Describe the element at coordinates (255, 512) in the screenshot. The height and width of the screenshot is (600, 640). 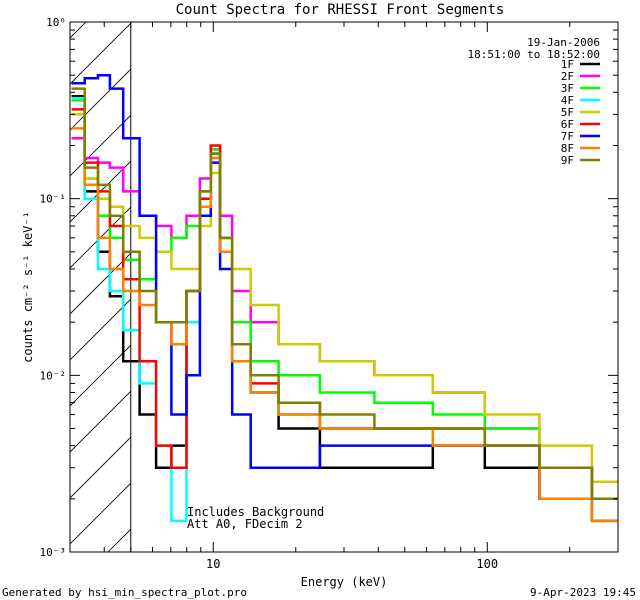
I see `annotation-includes-background: Includes Background` at that location.